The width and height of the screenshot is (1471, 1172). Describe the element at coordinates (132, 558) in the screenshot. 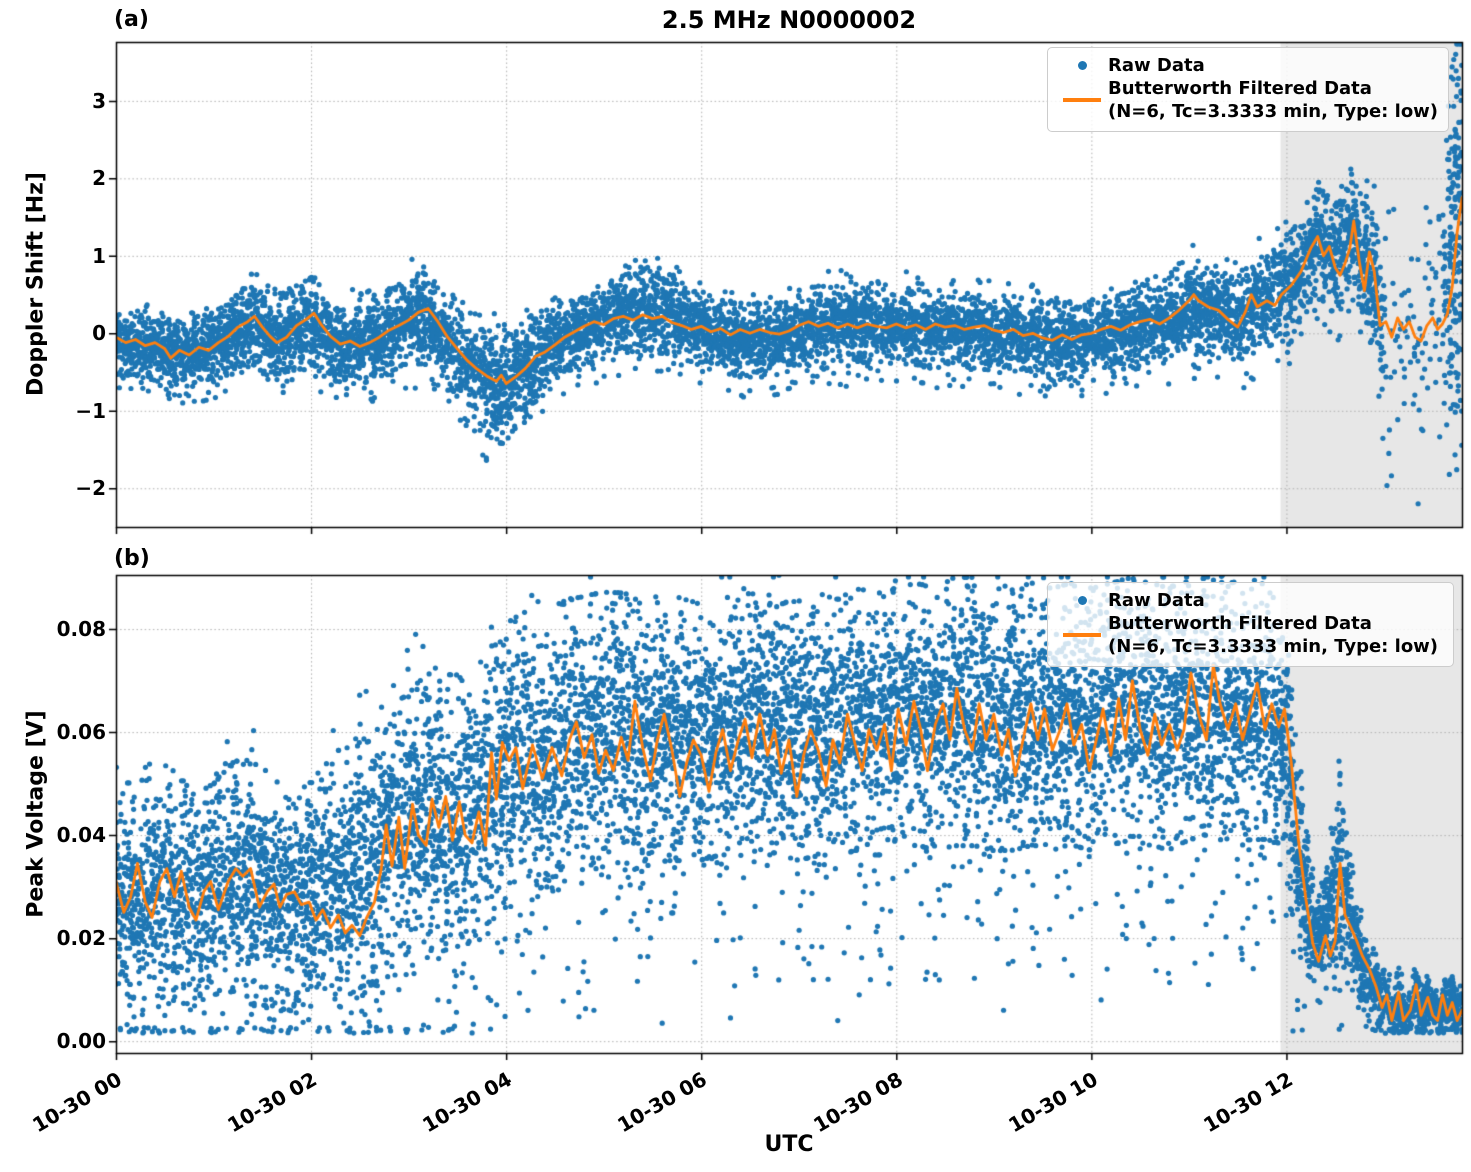

I see `panel-b-label: (b)` at that location.